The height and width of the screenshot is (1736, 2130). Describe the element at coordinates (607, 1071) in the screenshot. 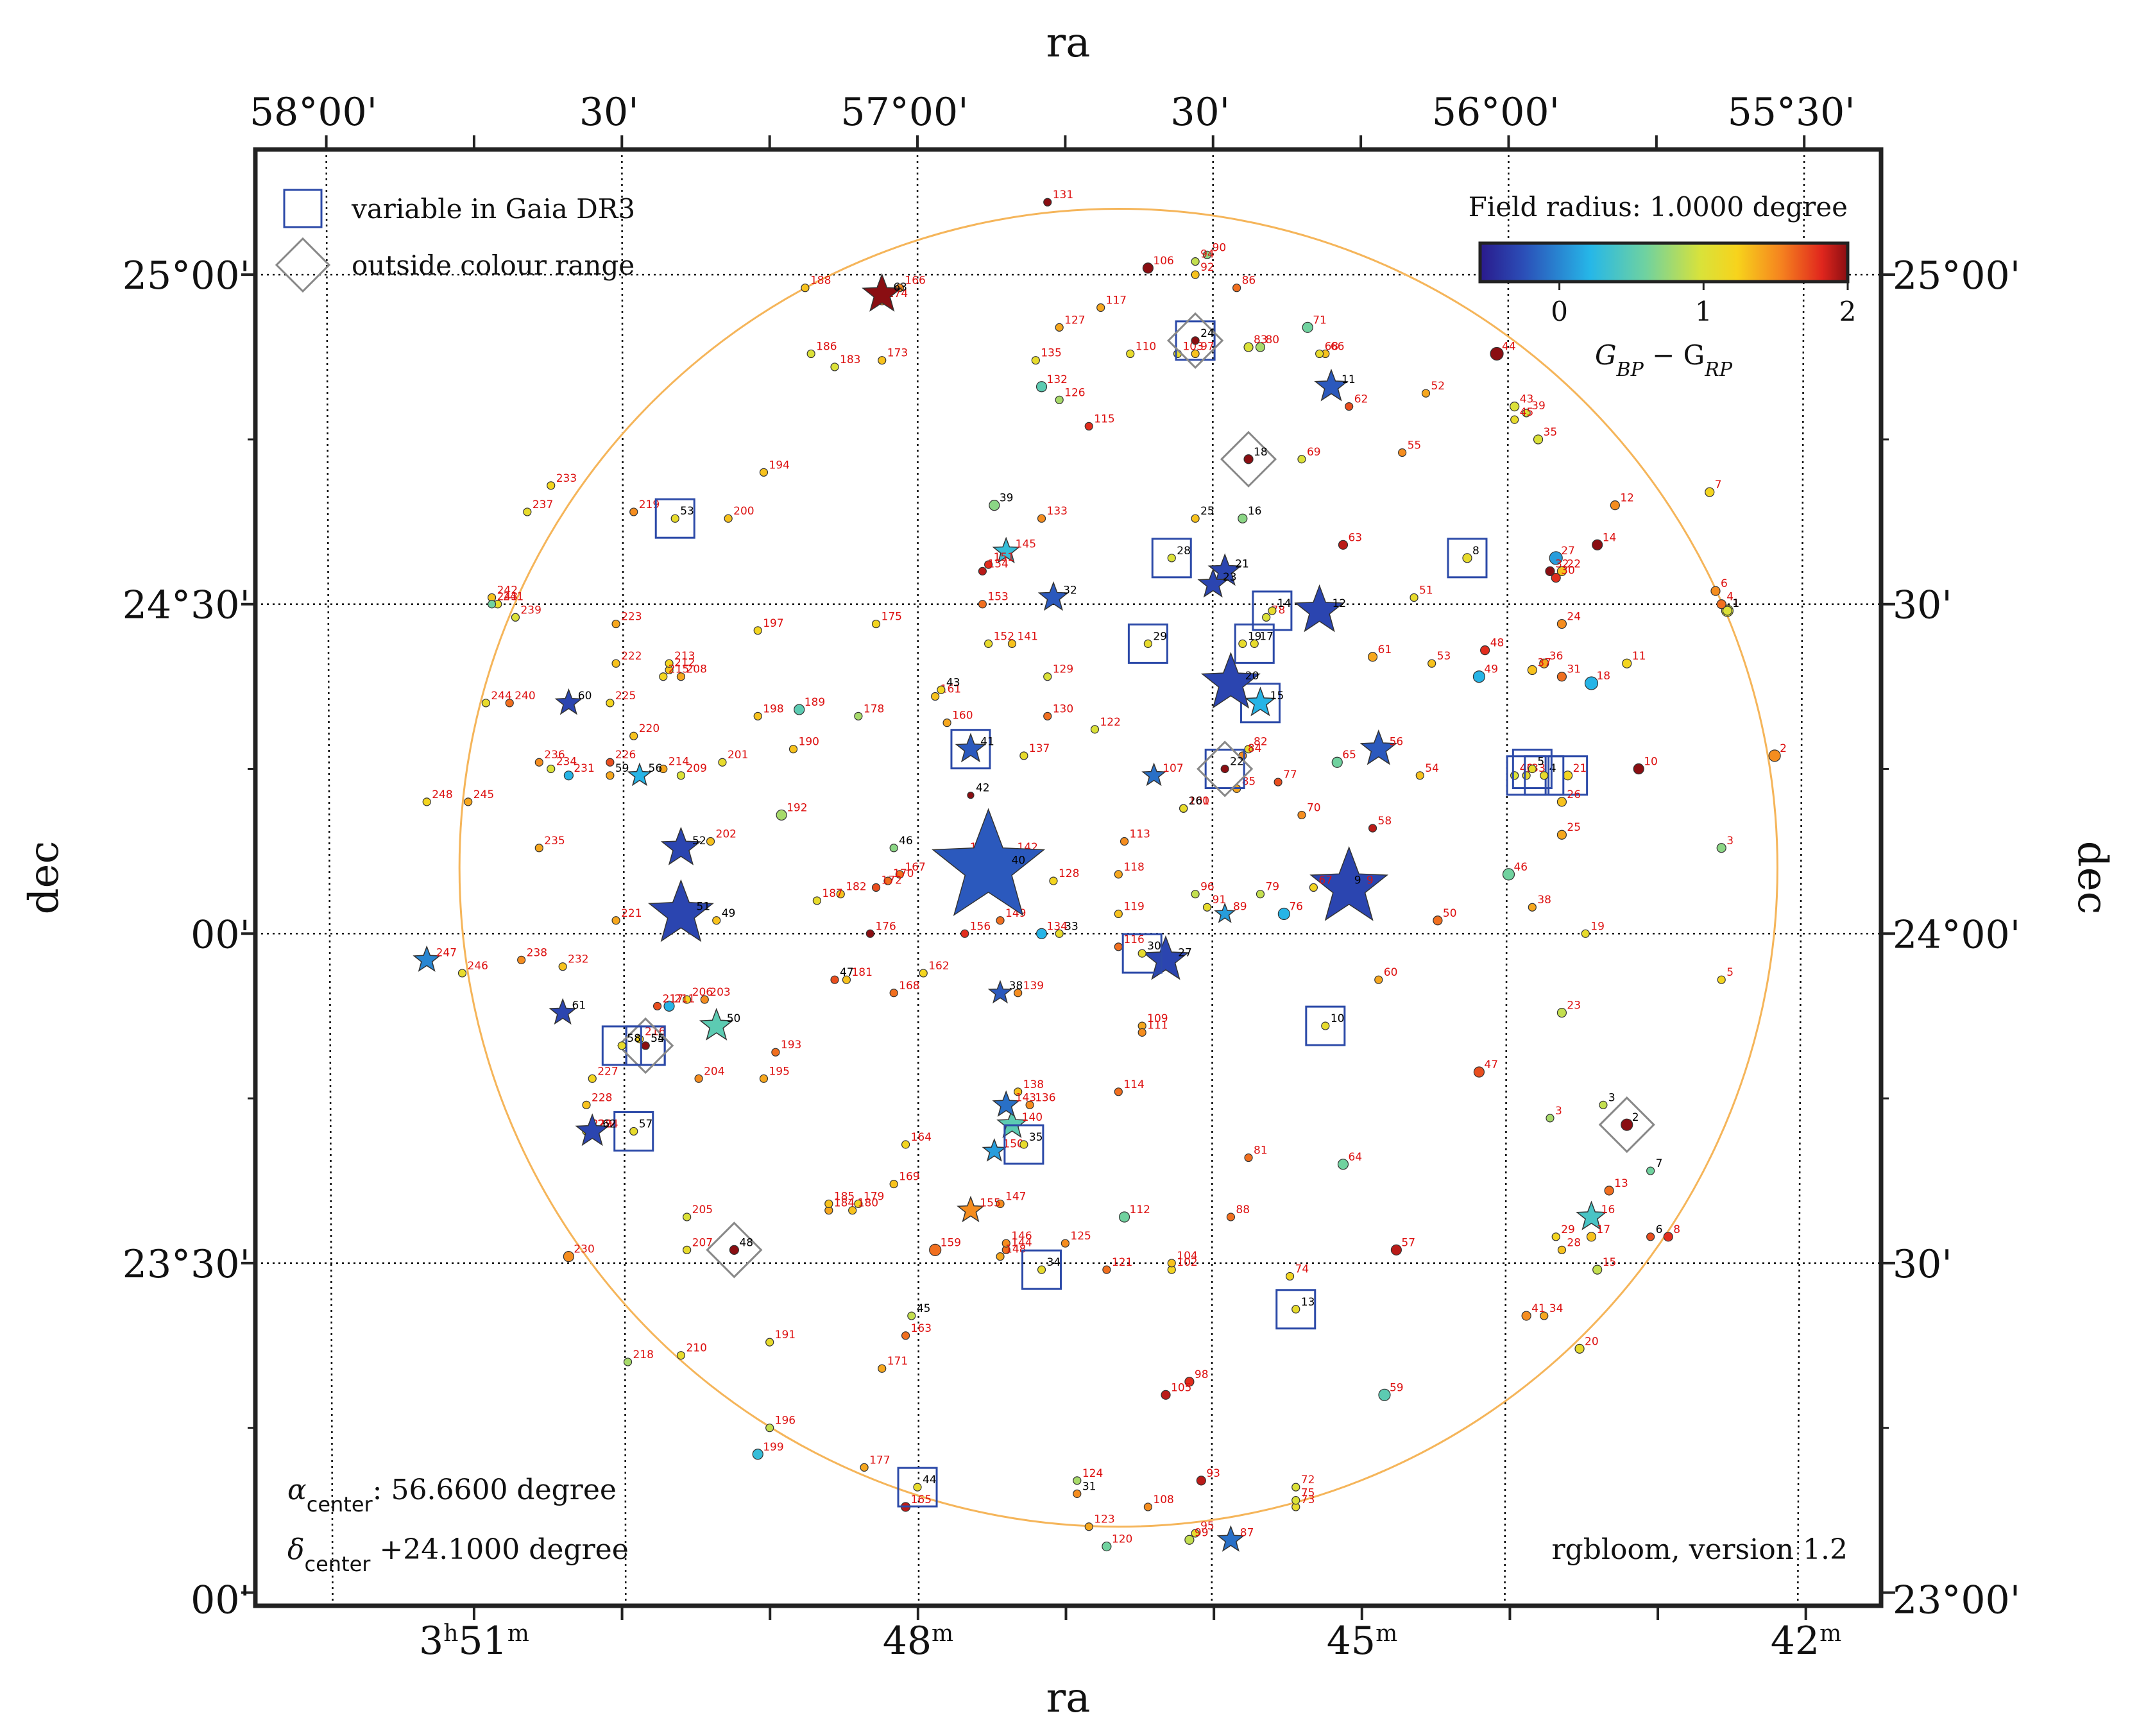

I see `star-label: 227` at that location.